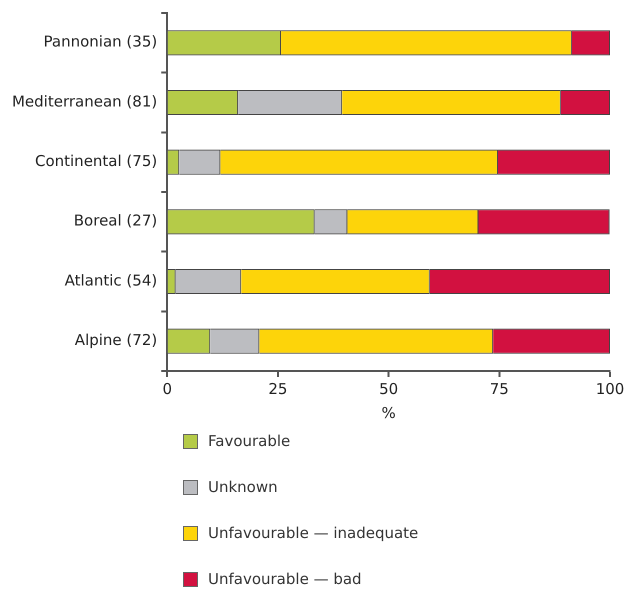 The width and height of the screenshot is (632, 592). I want to click on legend-label: Unfavourable — inadequate, so click(313, 533).